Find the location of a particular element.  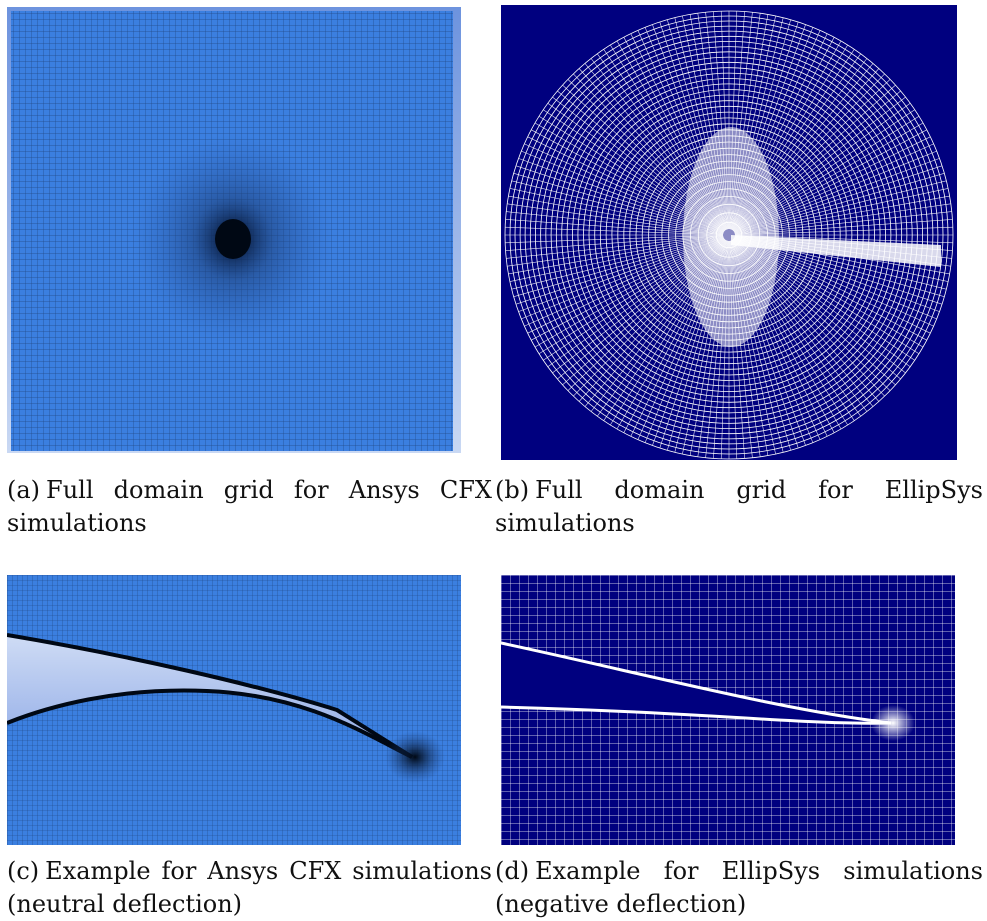

panel-d-ellipsys-negative is located at coordinates (728, 710).